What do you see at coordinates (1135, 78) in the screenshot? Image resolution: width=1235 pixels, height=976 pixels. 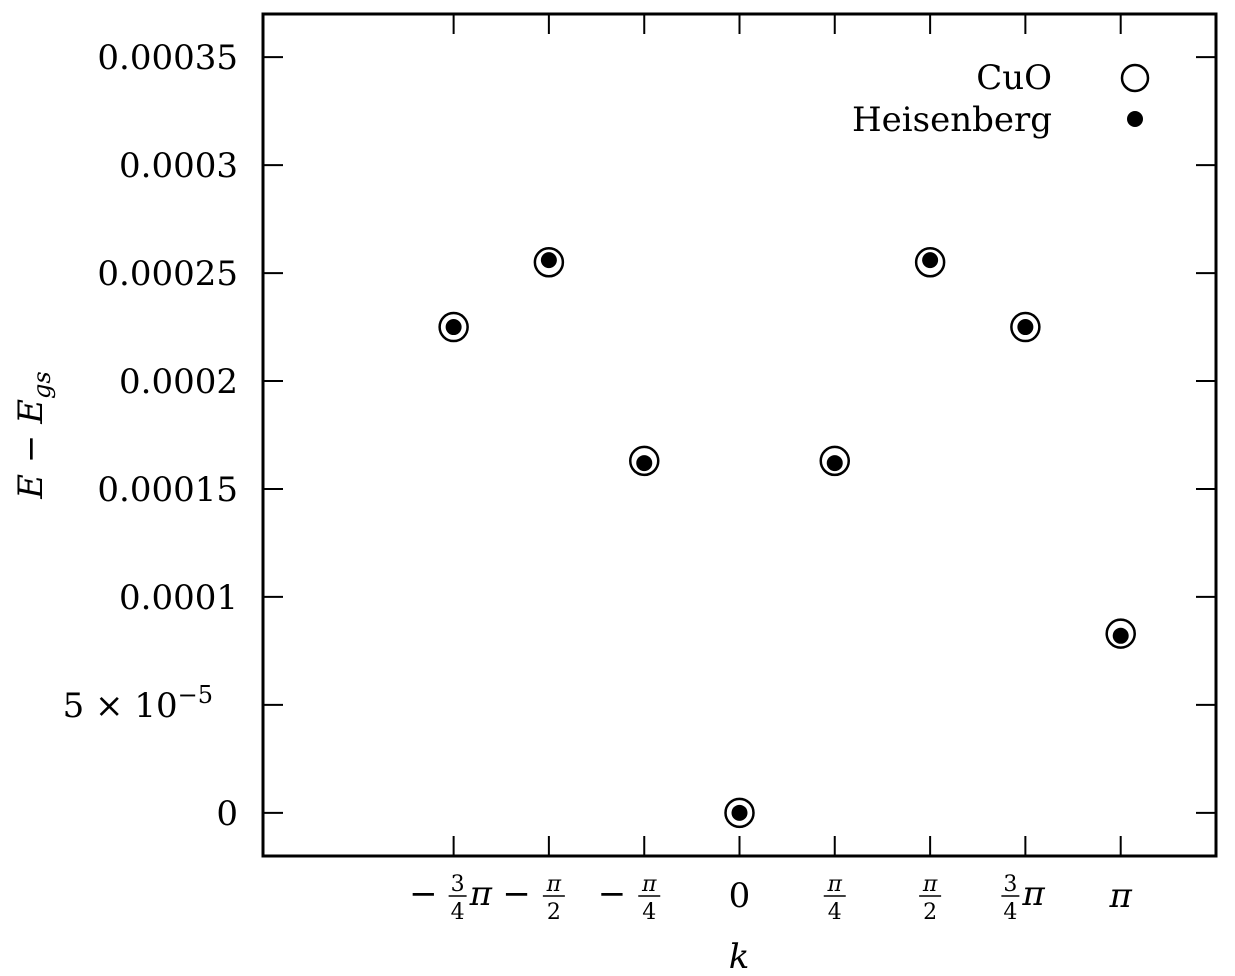 I see `legend-marker-cuo` at bounding box center [1135, 78].